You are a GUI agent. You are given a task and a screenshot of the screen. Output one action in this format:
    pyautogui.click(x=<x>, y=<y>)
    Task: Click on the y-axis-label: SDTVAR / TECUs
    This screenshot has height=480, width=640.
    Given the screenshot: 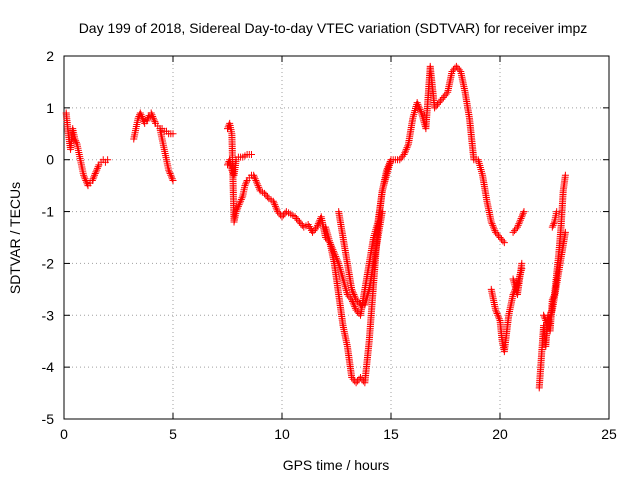 What is the action you would take?
    pyautogui.click(x=15, y=238)
    